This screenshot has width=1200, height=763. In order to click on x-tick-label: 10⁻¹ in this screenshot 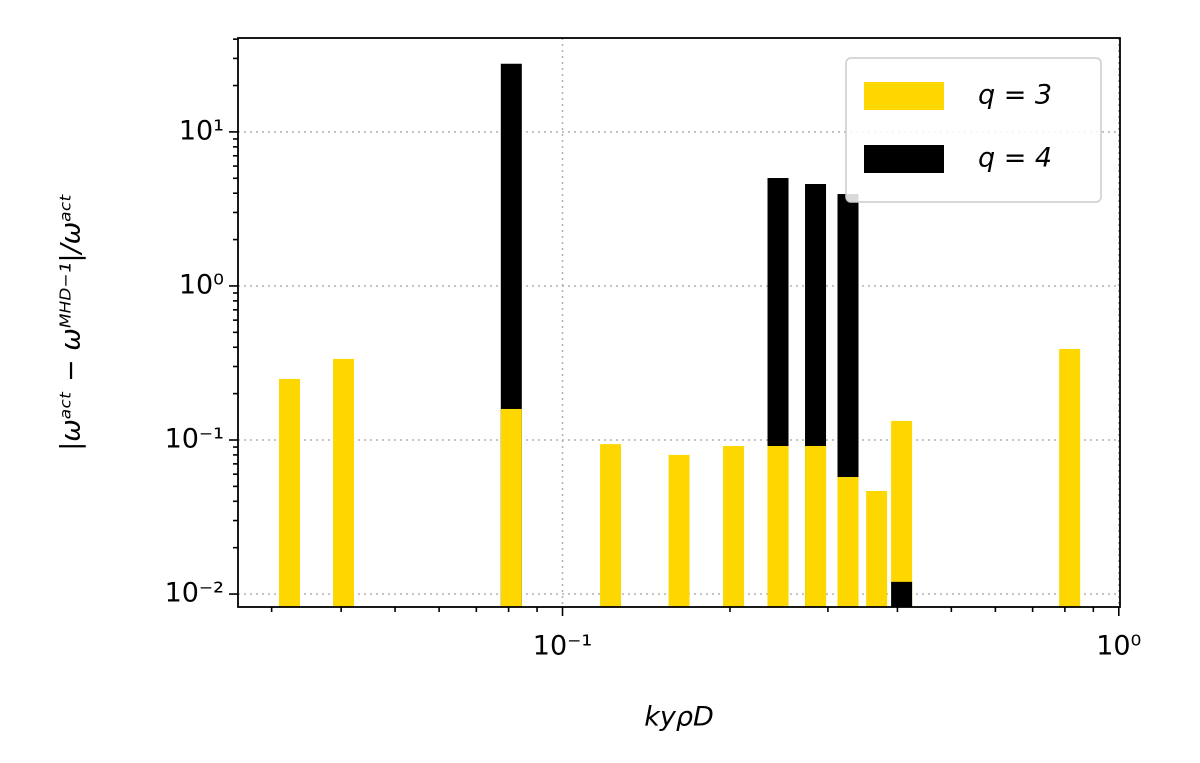, I will do `click(562, 646)`.